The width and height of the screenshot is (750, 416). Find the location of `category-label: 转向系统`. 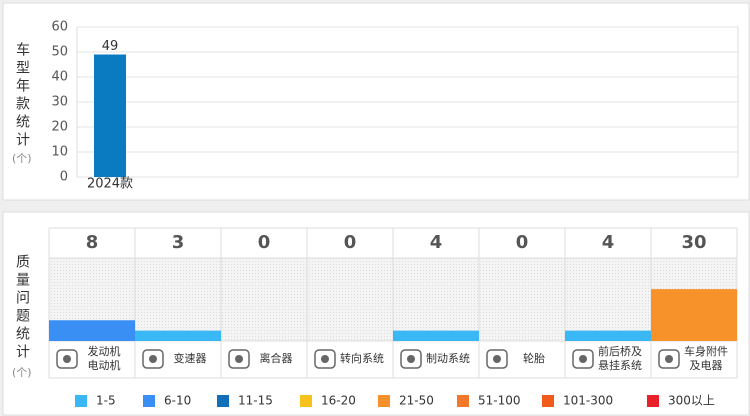

category-label: 转向系统 is located at coordinates (362, 358).